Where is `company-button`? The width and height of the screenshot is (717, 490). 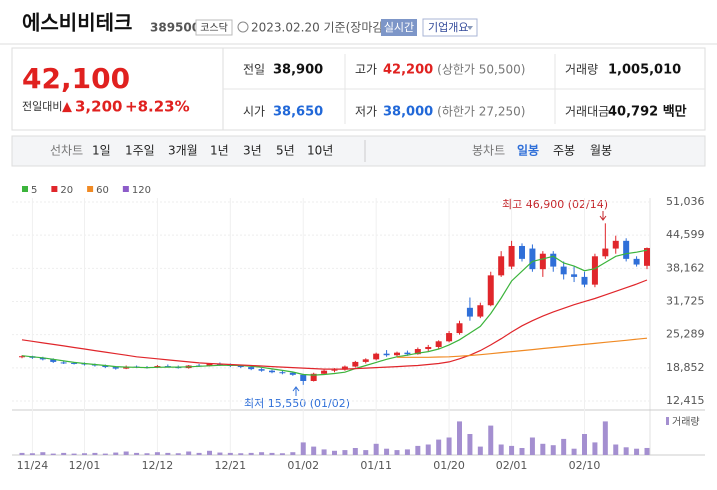 company-button is located at coordinates (450, 27).